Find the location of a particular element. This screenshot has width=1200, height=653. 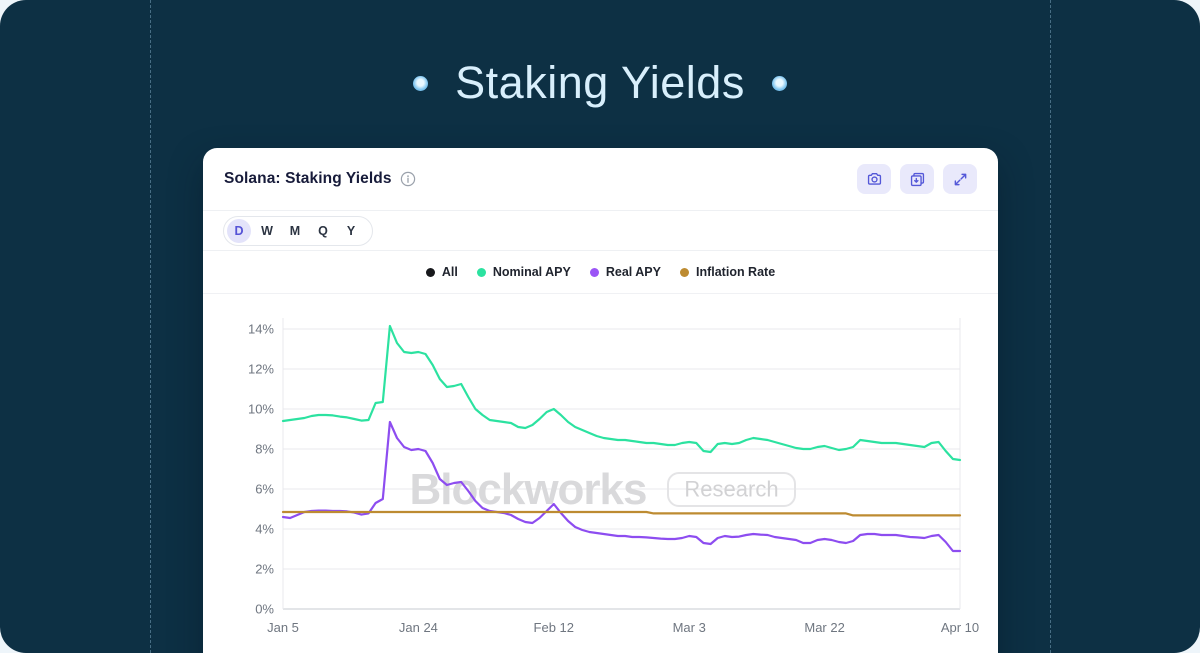

svg-text: Jan 24 is located at coordinates (418, 627).